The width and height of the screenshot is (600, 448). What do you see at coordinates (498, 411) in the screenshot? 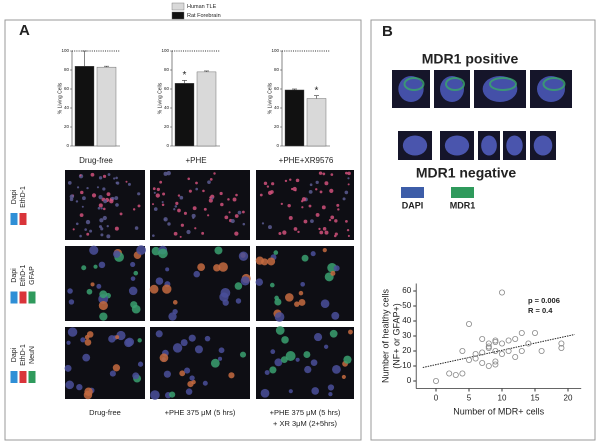
I see `x-axis-label: Number of MDR+ cells` at bounding box center [498, 411].